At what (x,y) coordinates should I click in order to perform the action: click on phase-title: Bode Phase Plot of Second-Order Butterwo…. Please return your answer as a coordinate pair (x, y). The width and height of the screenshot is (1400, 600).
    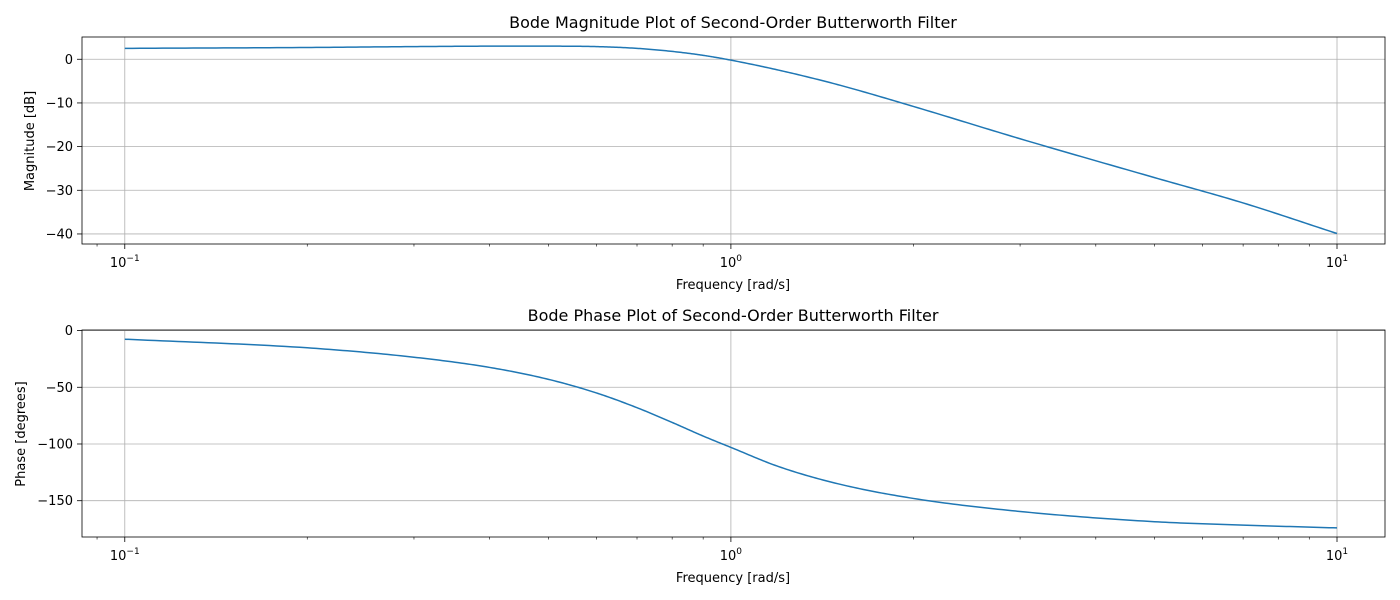
    Looking at the image, I should click on (733, 315).